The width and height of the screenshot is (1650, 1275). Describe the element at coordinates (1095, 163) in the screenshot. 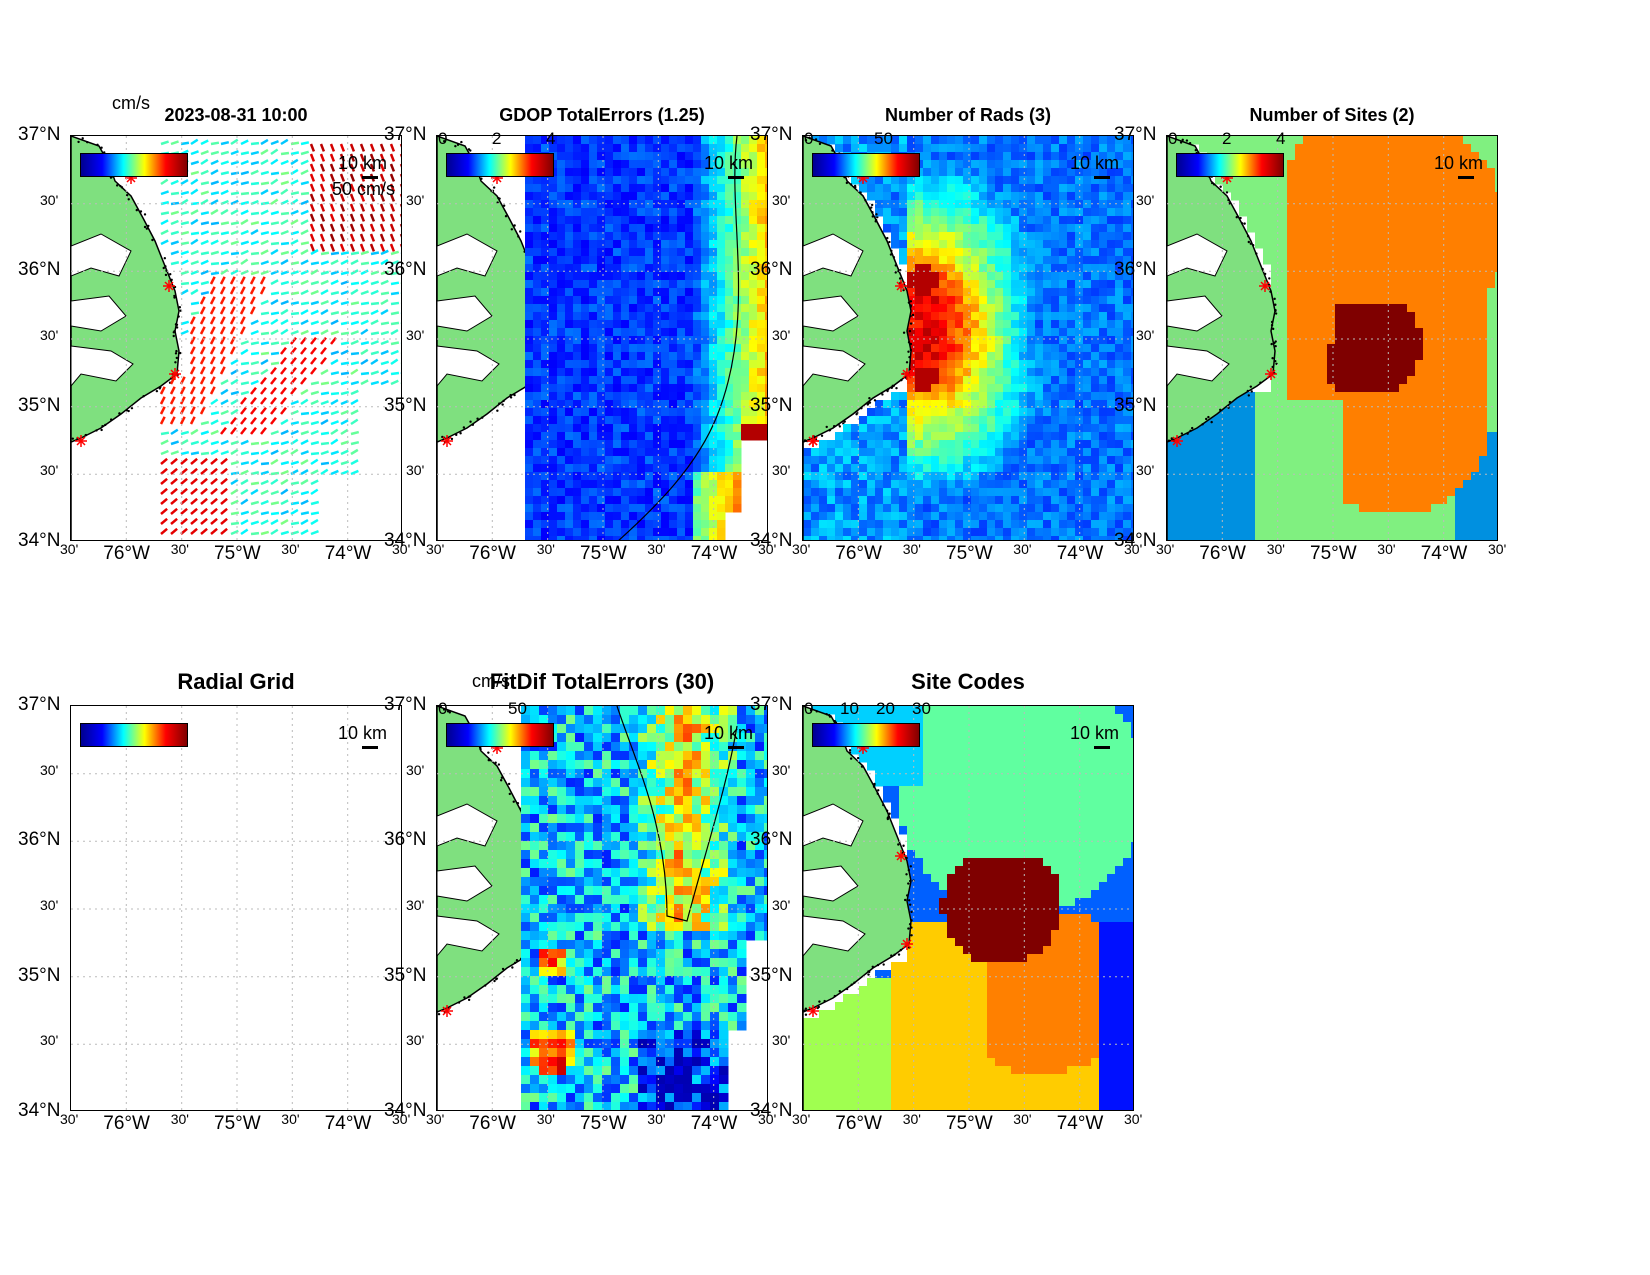

I see `scale-label: 10 km` at that location.